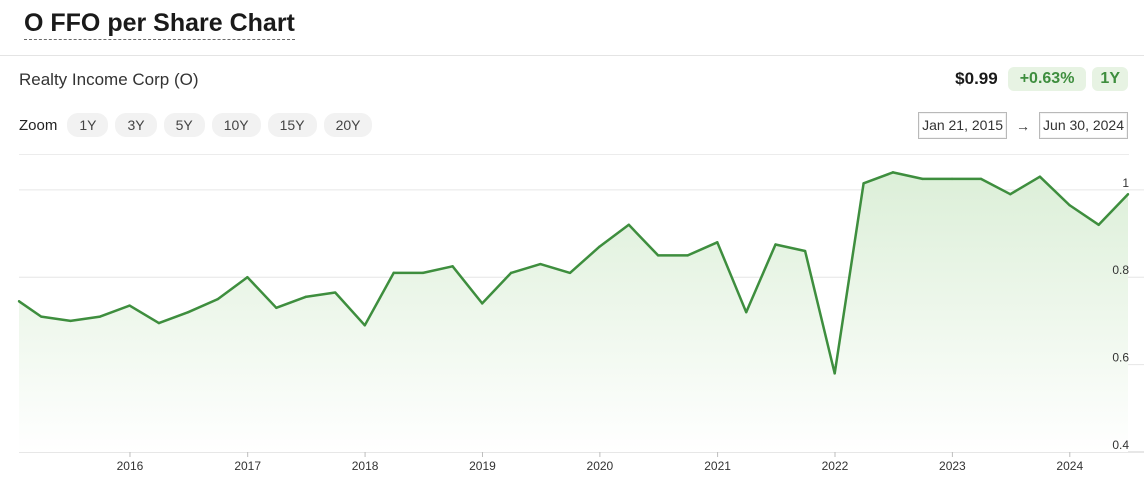 This screenshot has width=1144, height=499. Describe the element at coordinates (952, 466) in the screenshot. I see `x-tick-label: 2023` at that location.